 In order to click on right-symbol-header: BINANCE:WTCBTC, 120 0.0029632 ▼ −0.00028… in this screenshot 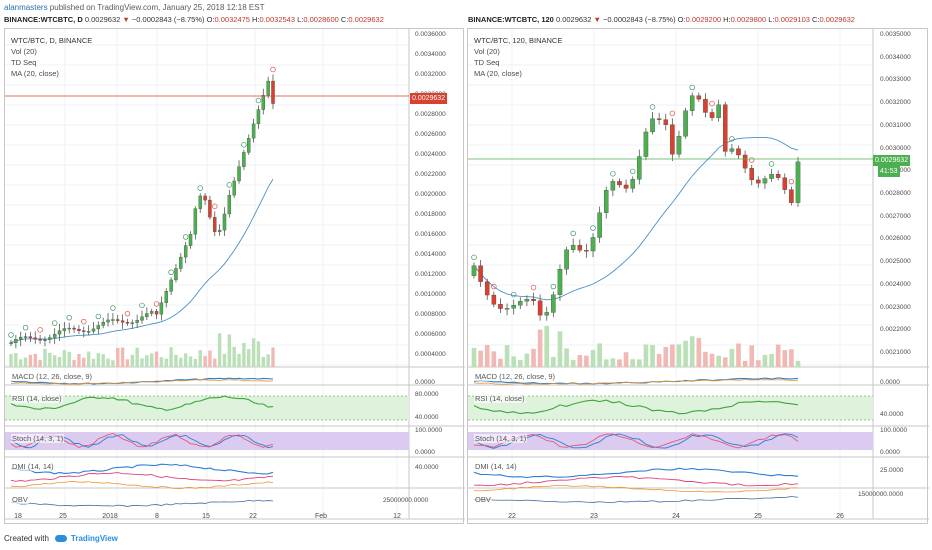, I will do `click(661, 19)`.